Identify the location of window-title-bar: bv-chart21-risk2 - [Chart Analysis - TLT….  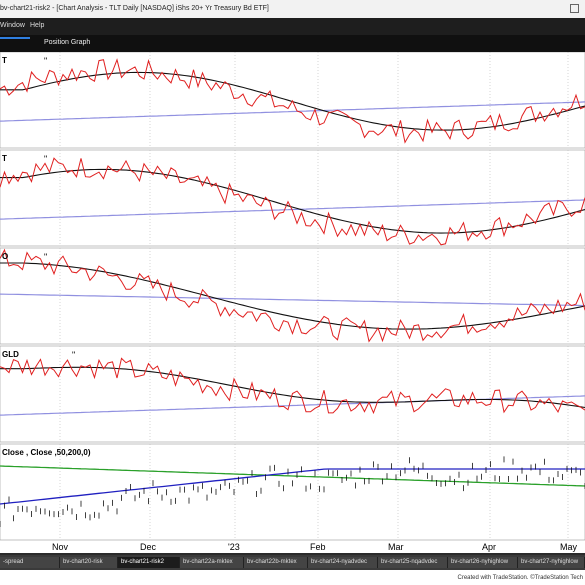
(292, 9).